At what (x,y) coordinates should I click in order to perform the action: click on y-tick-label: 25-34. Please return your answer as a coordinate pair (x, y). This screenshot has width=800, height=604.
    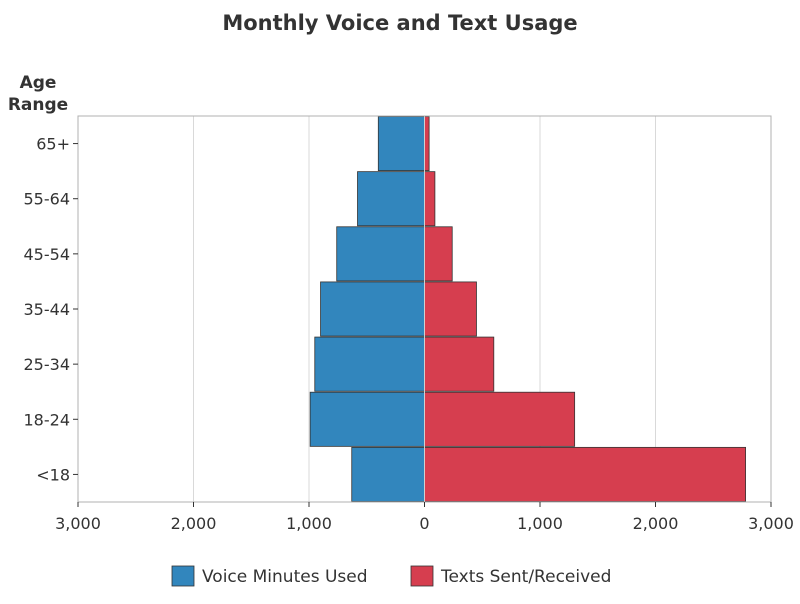
    Looking at the image, I should click on (47, 364).